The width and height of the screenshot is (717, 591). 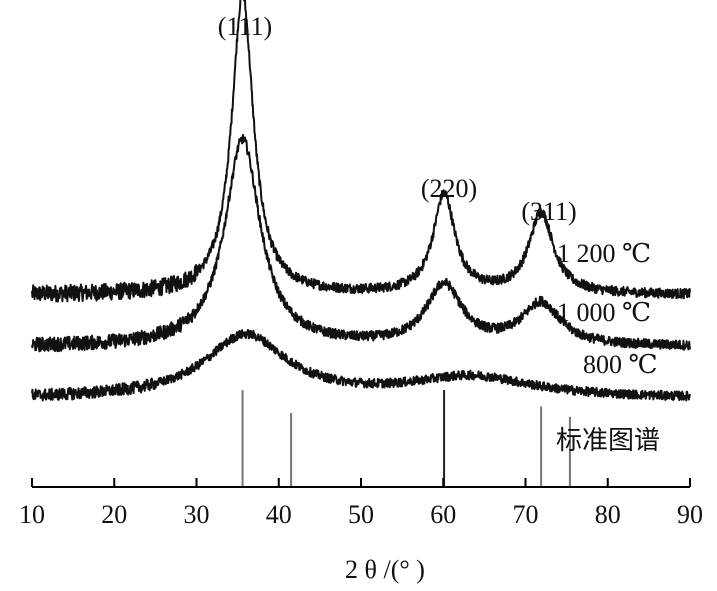 What do you see at coordinates (385, 569) in the screenshot?
I see `x-axis-title: 2 θ /(° )` at bounding box center [385, 569].